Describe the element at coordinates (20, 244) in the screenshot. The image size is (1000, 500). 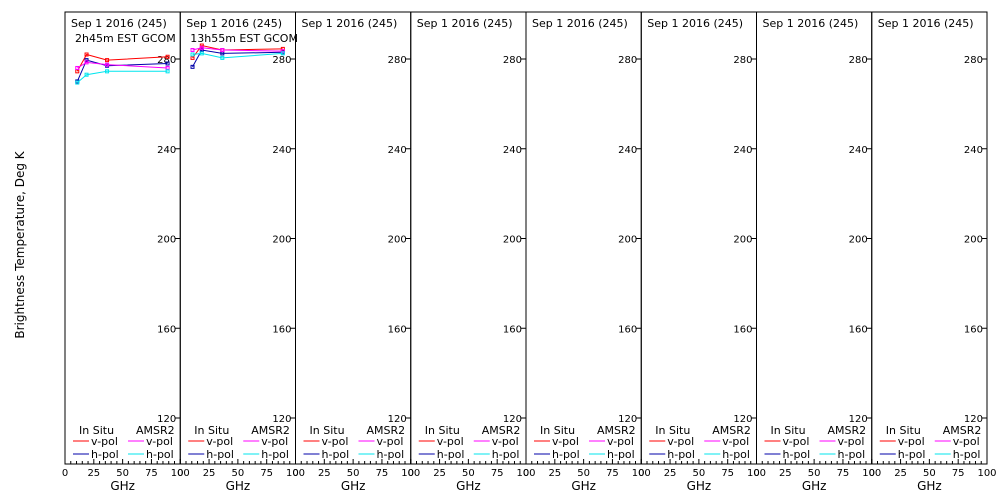
I see `y-axis-label: Brightness Temperature, Deg K` at that location.